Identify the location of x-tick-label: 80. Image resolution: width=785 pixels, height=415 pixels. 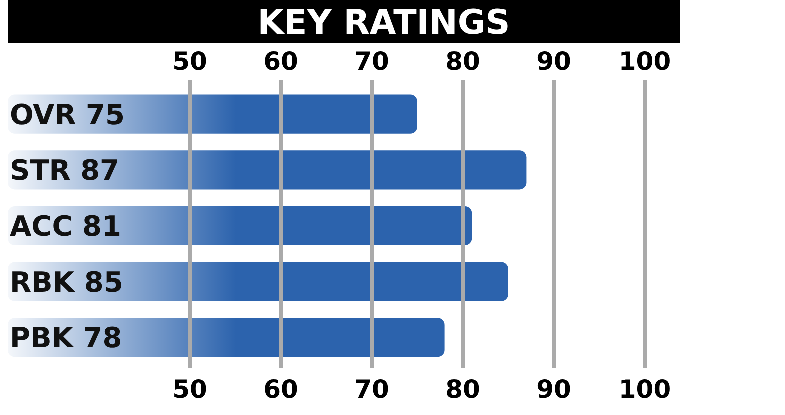
(463, 389).